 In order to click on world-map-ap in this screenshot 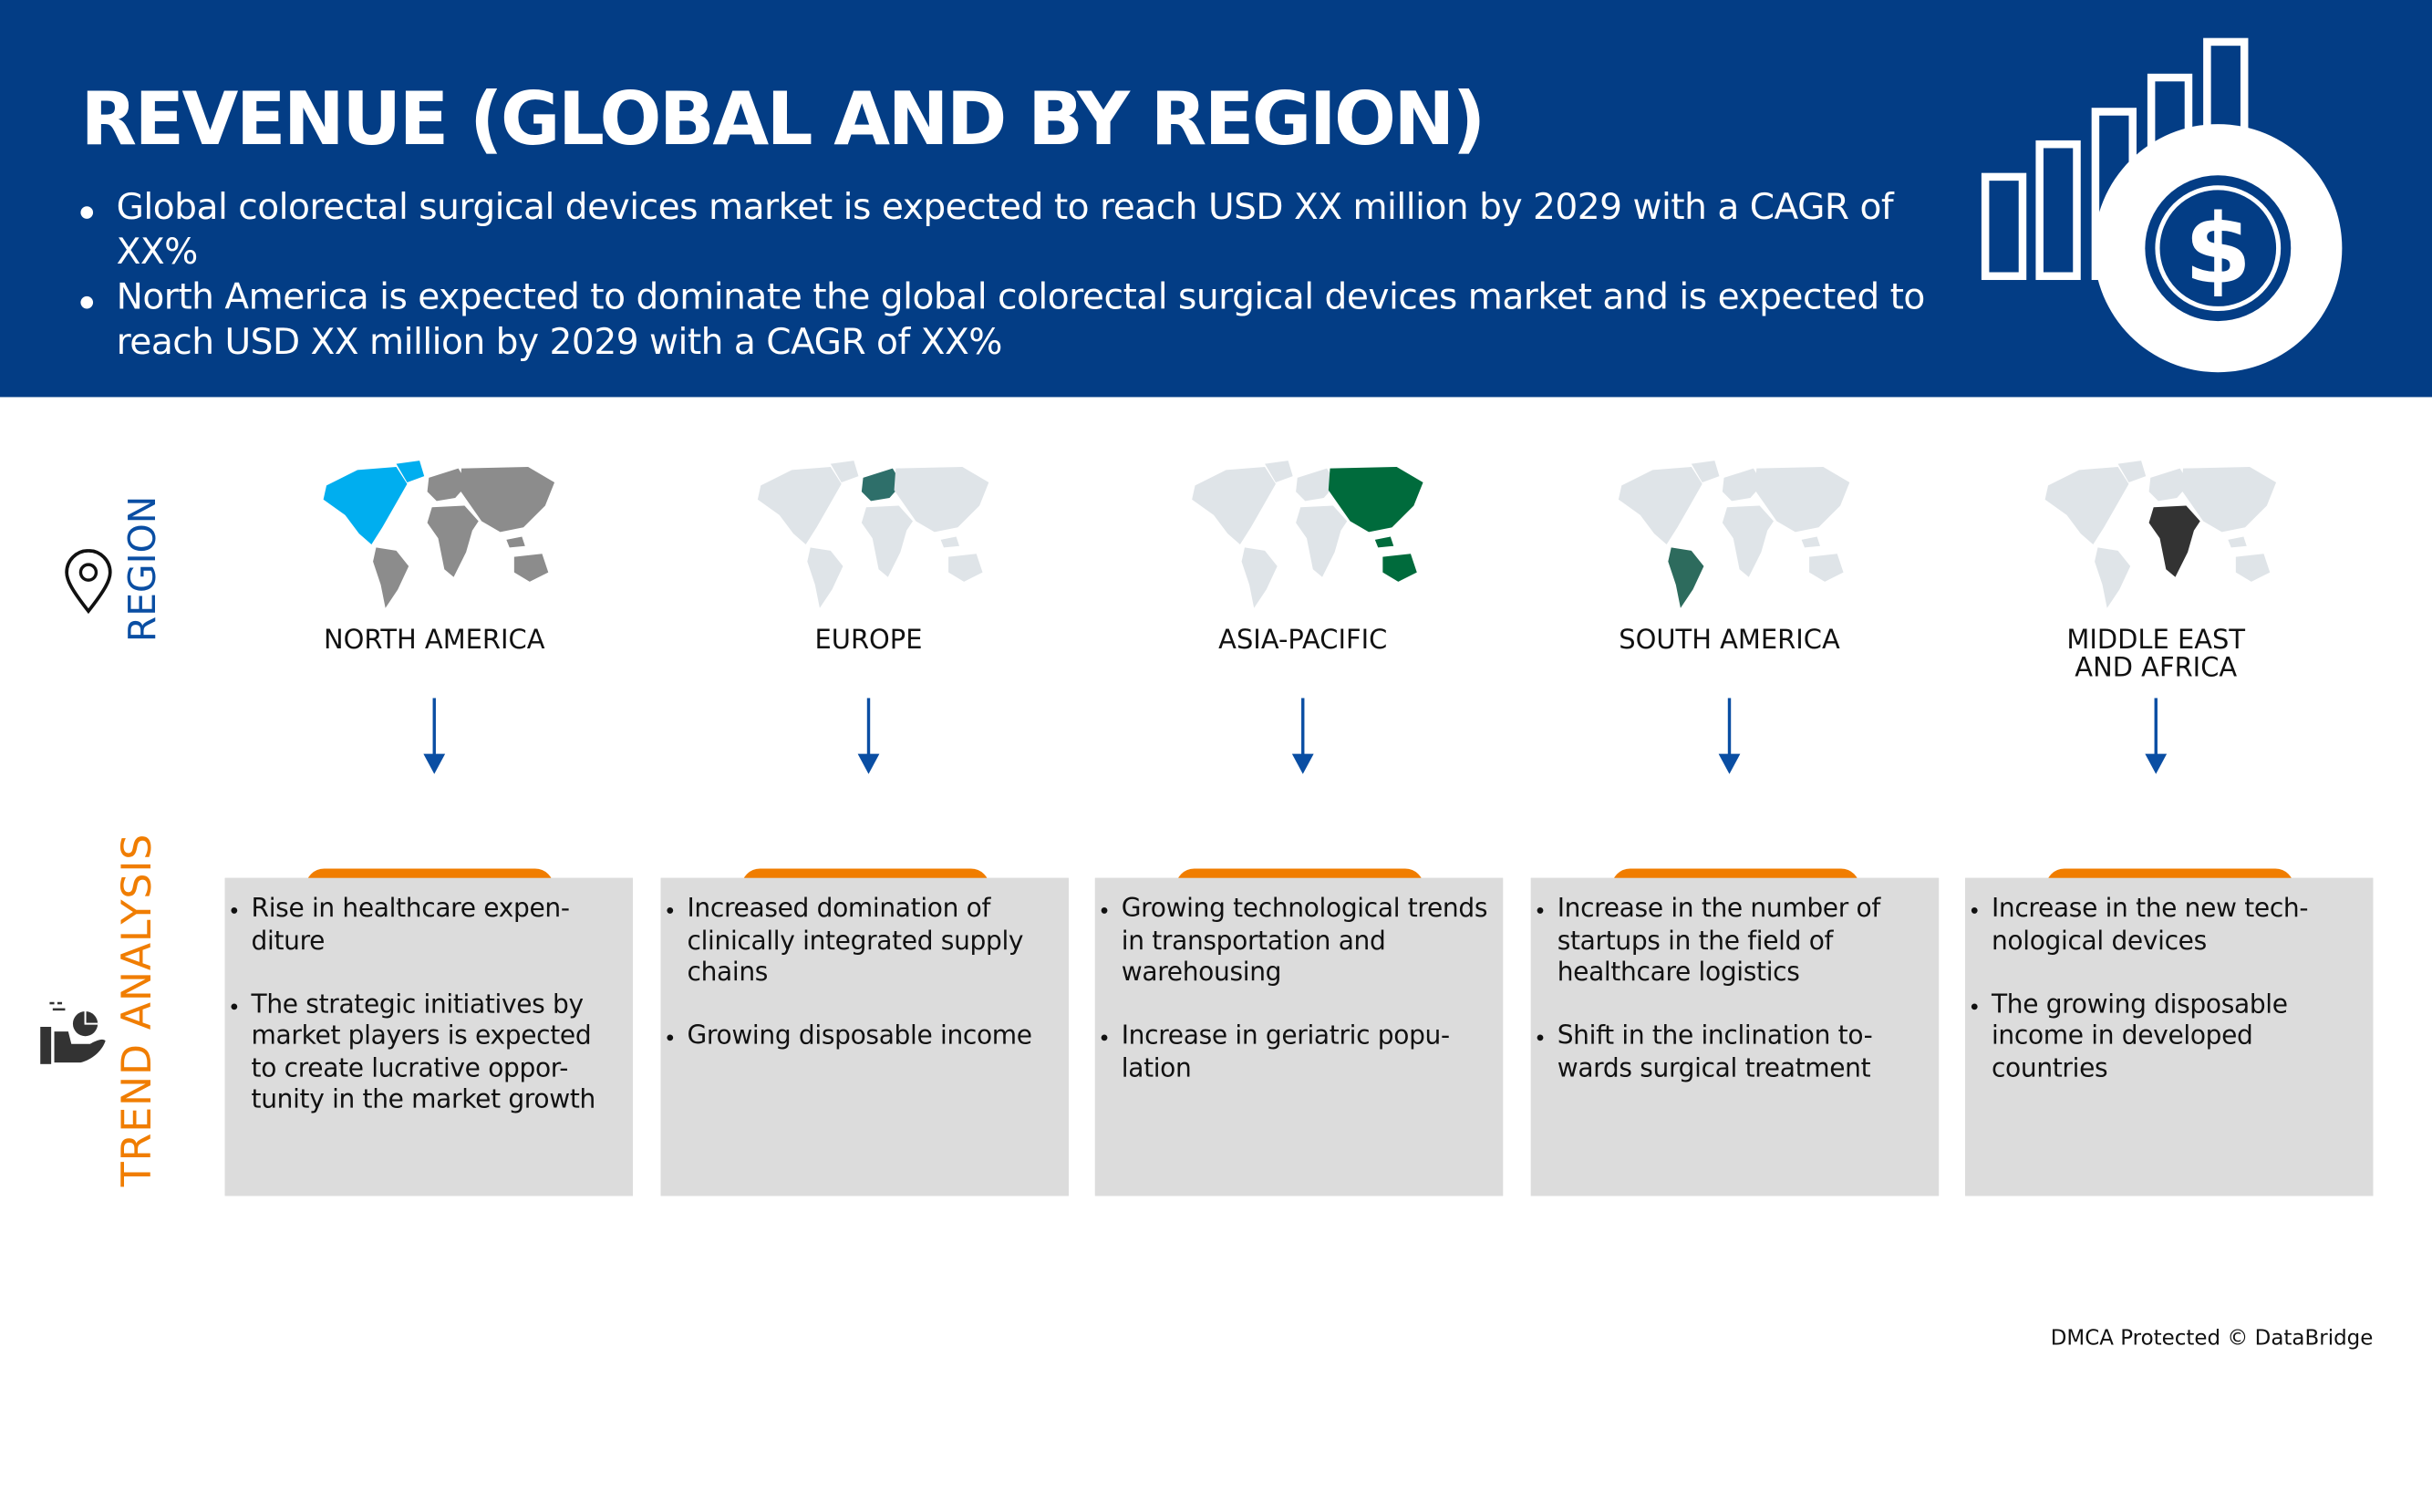, I will do `click(1308, 534)`.